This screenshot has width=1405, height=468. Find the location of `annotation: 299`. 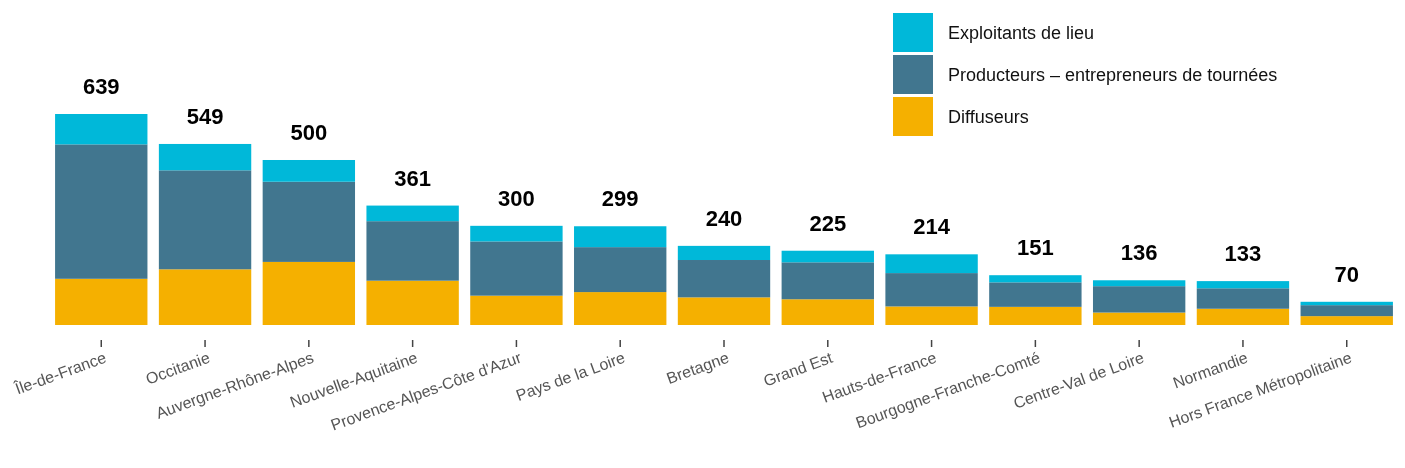

annotation: 299 is located at coordinates (620, 199).